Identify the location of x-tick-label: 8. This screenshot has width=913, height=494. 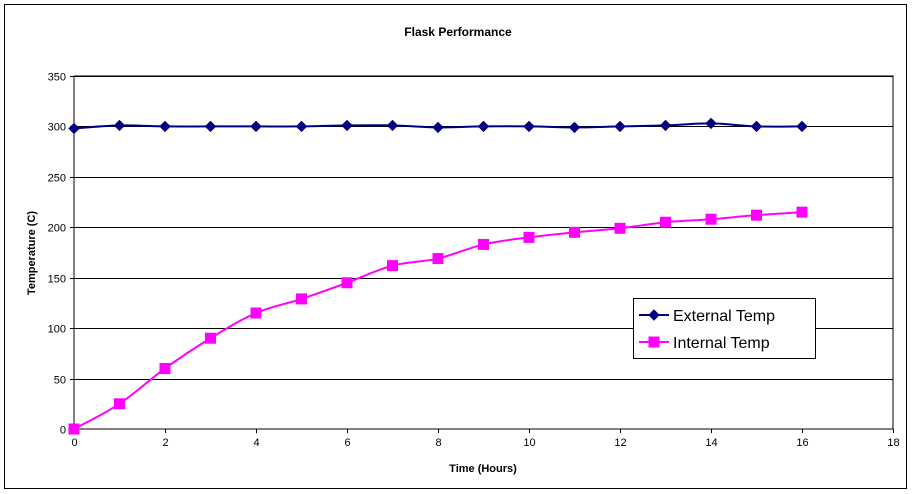
(438, 443).